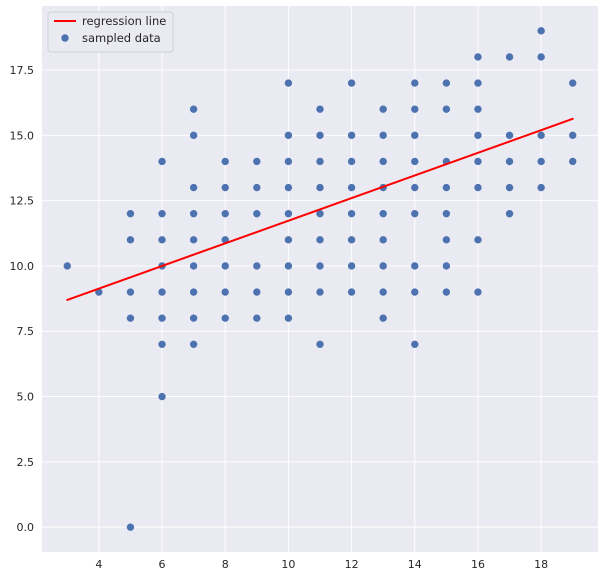 This screenshot has width=606, height=577. What do you see at coordinates (415, 564) in the screenshot?
I see `x-tick-label: 14` at bounding box center [415, 564].